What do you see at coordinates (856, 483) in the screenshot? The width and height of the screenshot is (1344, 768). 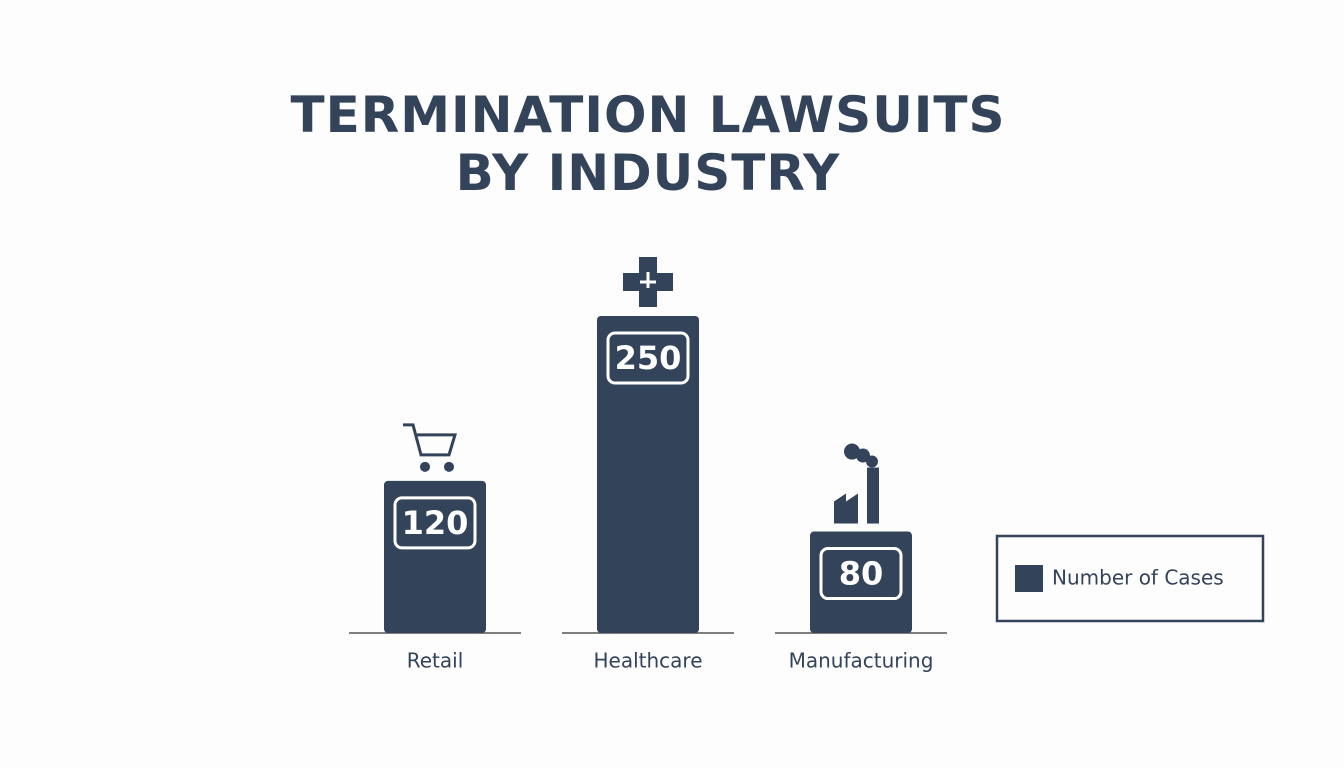 I see `factory-icon` at bounding box center [856, 483].